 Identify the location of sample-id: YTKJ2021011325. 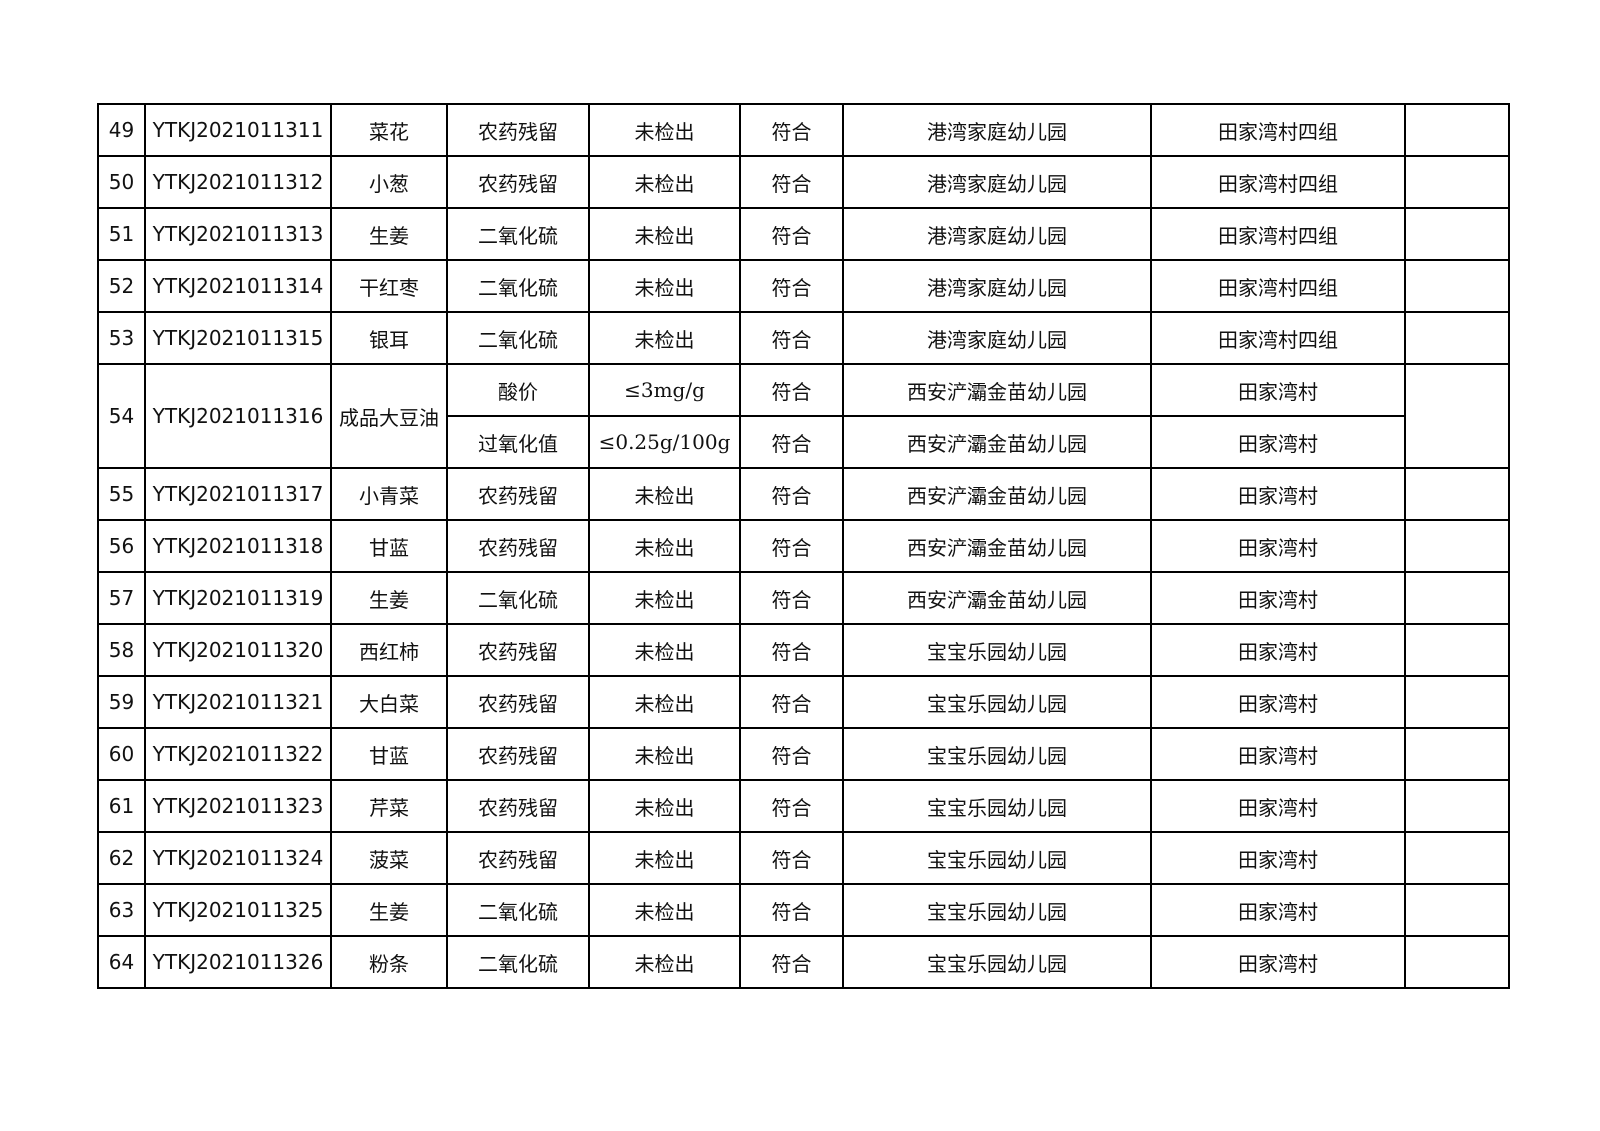
(238, 910).